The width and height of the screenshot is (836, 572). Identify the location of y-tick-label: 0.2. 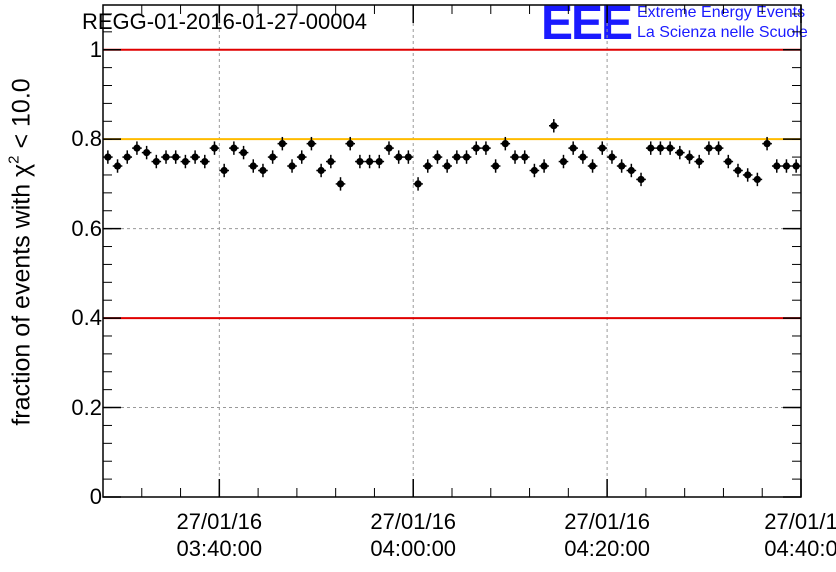
(86, 407).